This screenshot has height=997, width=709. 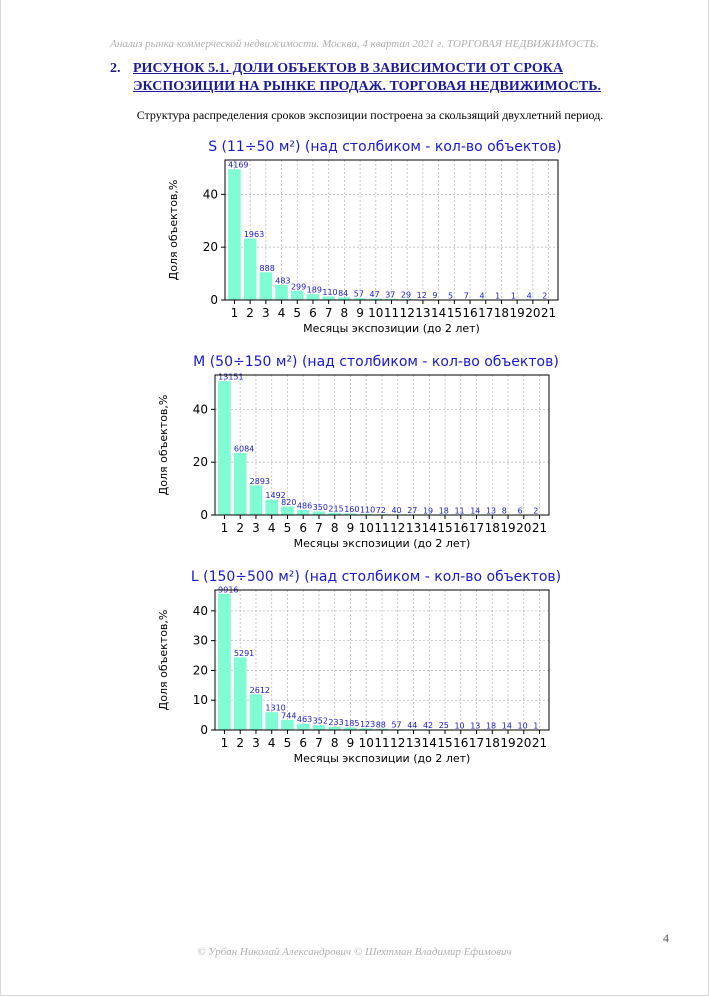 What do you see at coordinates (382, 758) in the screenshot?
I see `x-axis-label: Месяцы экспозиции (до 2 лет)` at bounding box center [382, 758].